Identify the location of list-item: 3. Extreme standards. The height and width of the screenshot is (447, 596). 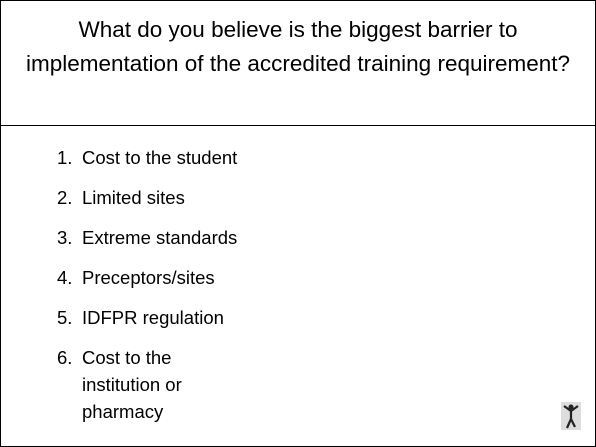
(147, 237).